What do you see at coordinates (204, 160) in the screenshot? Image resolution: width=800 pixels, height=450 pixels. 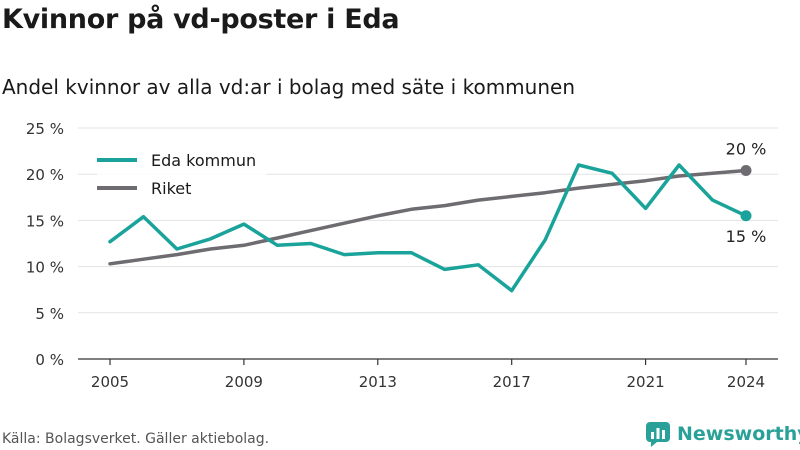 I see `legend-label-eda: Eda kommun` at bounding box center [204, 160].